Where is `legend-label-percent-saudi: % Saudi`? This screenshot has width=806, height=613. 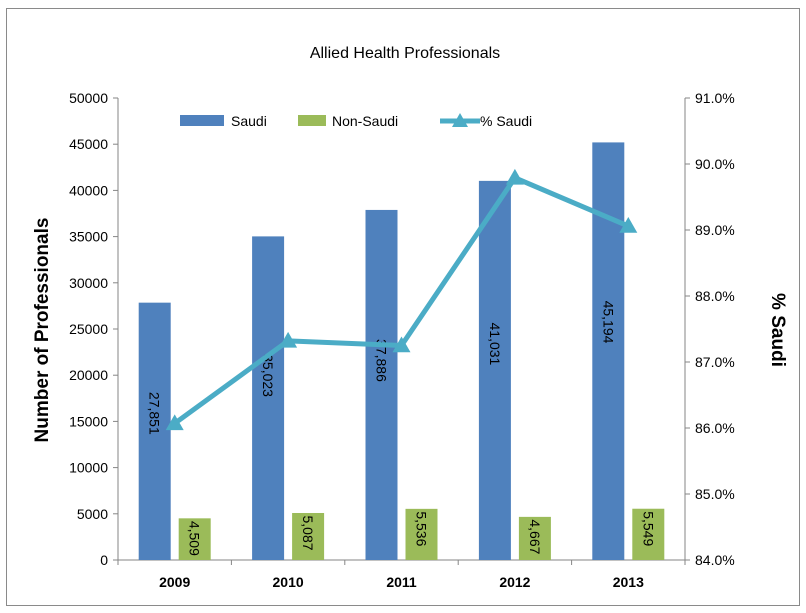
legend-label-percent-saudi: % Saudi is located at coordinates (506, 121).